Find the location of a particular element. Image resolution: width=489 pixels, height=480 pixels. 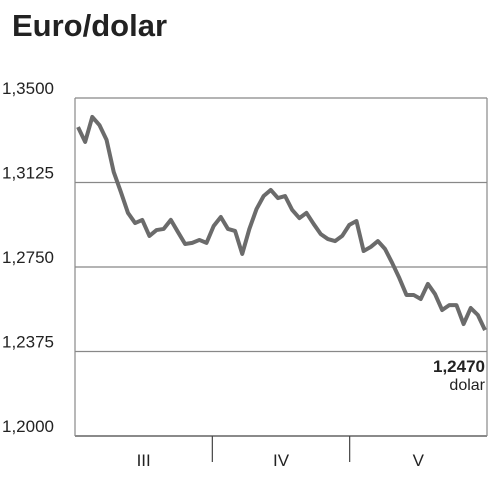

y-tick-label: 1,3125 is located at coordinates (28, 173).